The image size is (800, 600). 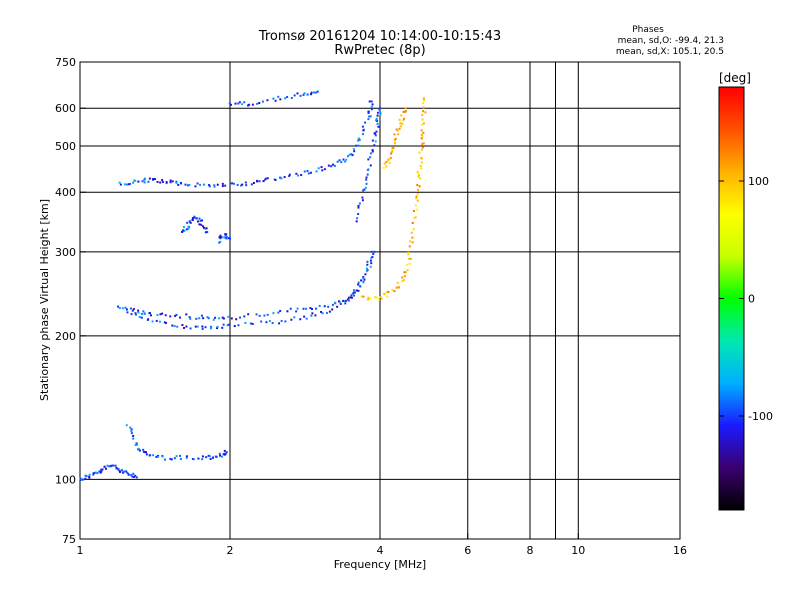 I want to click on x-tick-label: 10, so click(x=578, y=550).